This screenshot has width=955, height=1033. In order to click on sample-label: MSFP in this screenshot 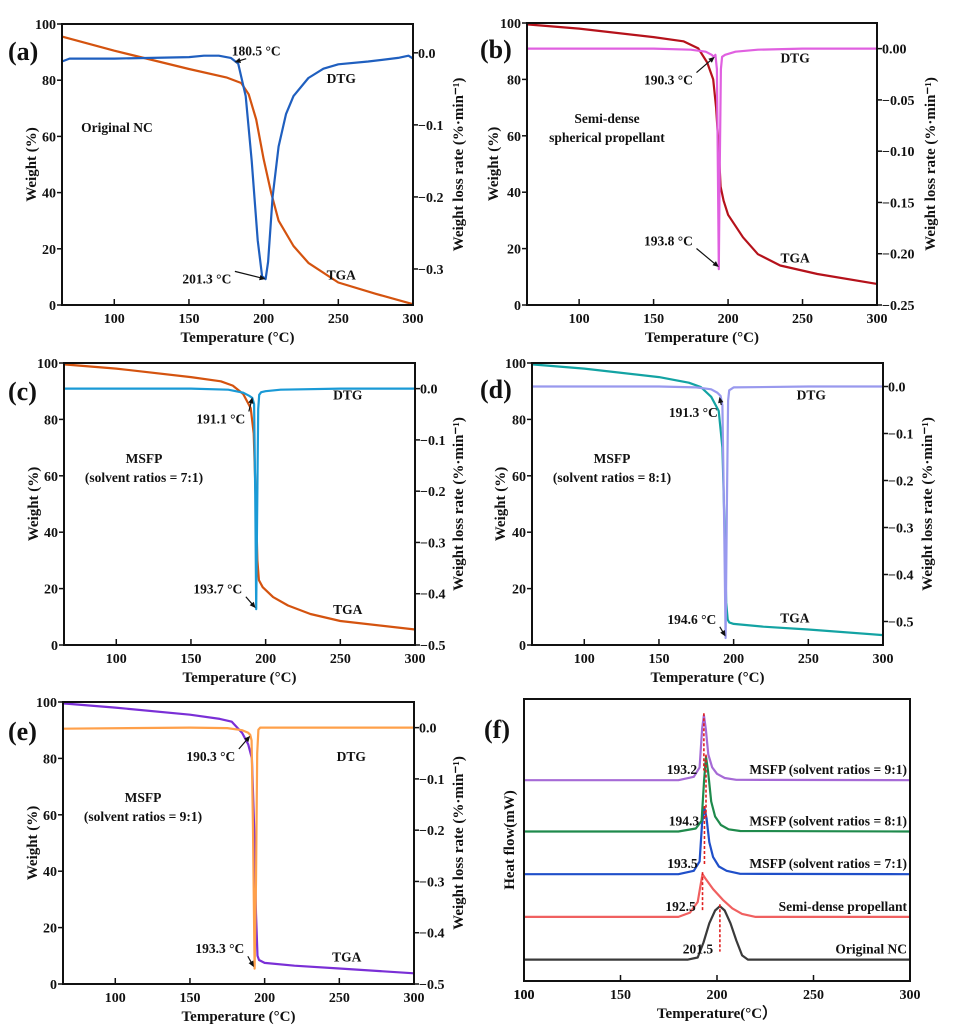, I will do `click(143, 797)`.